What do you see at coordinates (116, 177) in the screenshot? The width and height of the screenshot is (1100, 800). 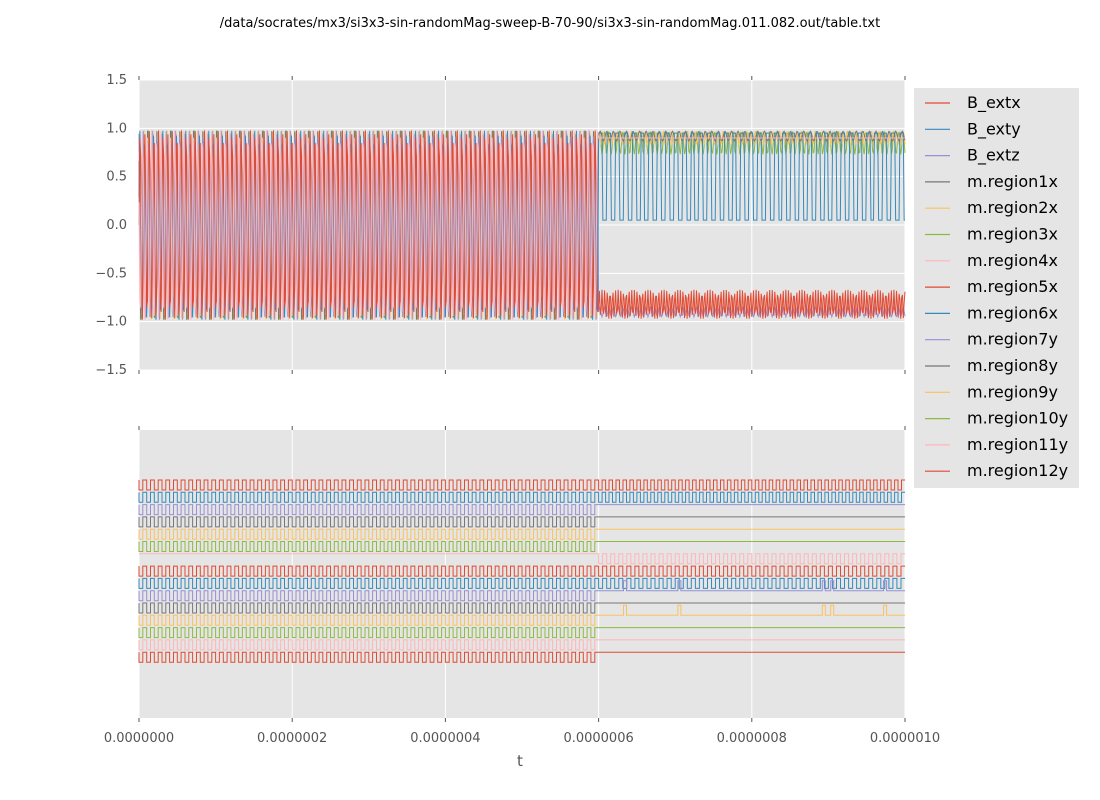 I see `top-y-tick-label: 0.5` at bounding box center [116, 177].